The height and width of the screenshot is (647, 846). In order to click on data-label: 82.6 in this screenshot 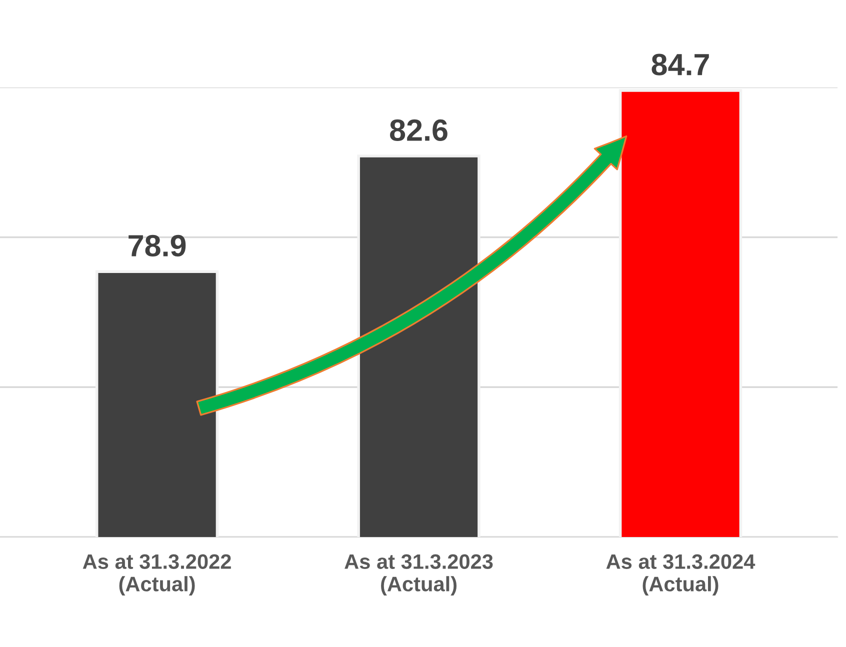, I will do `click(419, 130)`.